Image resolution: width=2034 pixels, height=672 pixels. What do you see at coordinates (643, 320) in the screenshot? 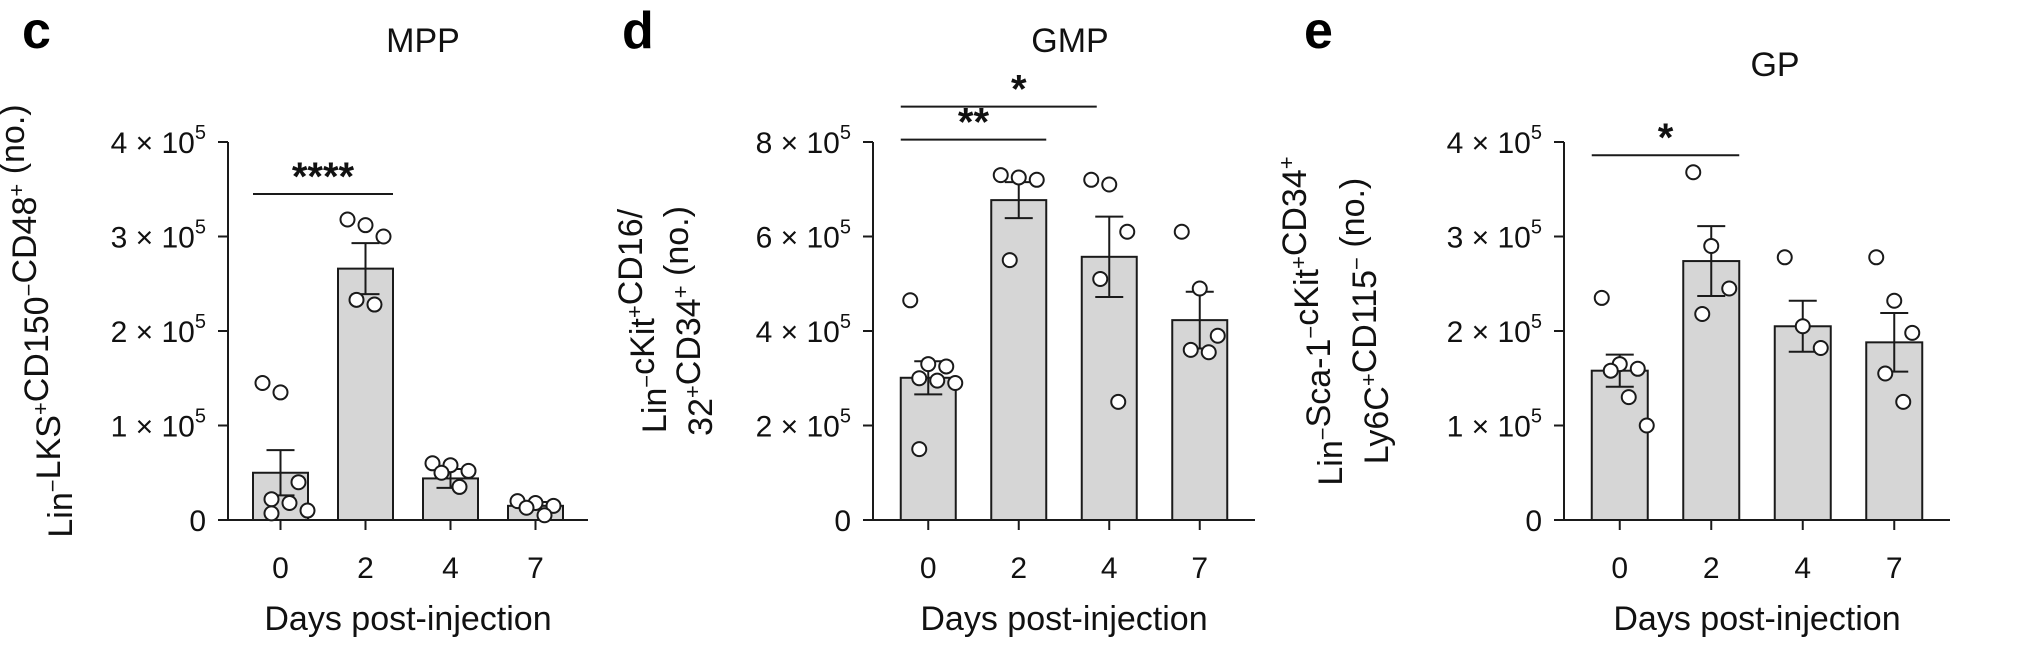
I see `y-axis-label: Lin−cKit+CD16/` at bounding box center [643, 320].